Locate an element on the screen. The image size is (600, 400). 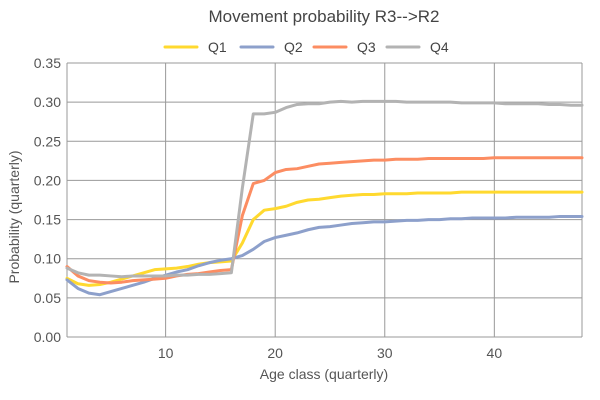
x-tick-label: 30 is located at coordinates (385, 353).